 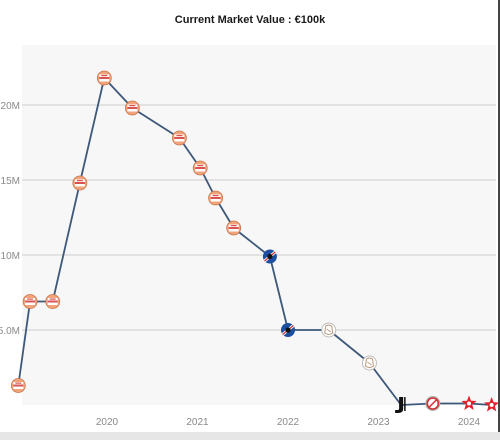 What do you see at coordinates (499, 220) in the screenshot?
I see `right-border` at bounding box center [499, 220].